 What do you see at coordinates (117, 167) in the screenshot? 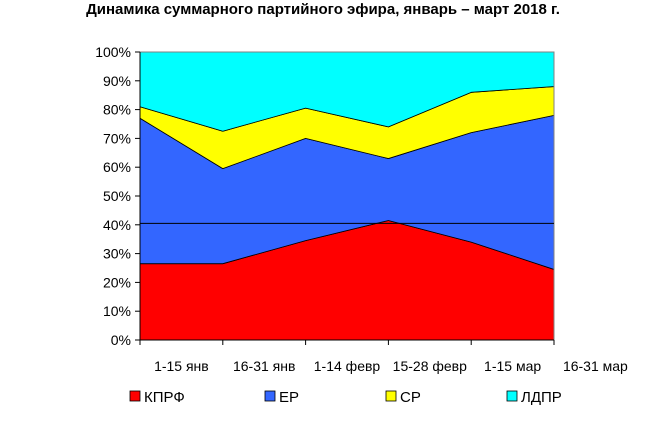
I see `y-tick-label: 60%` at bounding box center [117, 167].